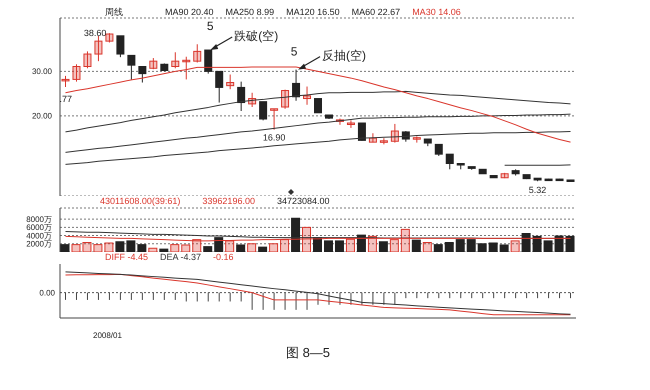 This screenshot has width=650, height=390. I want to click on caption: 图 8—5, so click(308, 353).